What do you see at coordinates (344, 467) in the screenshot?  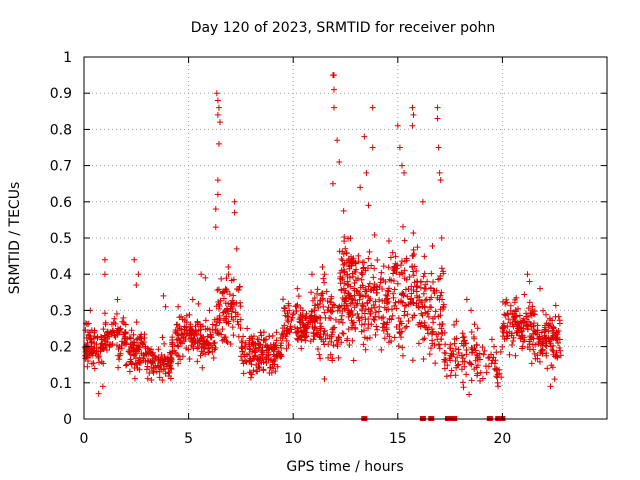 I see `x-axis-label: GPS time / hours` at bounding box center [344, 467].